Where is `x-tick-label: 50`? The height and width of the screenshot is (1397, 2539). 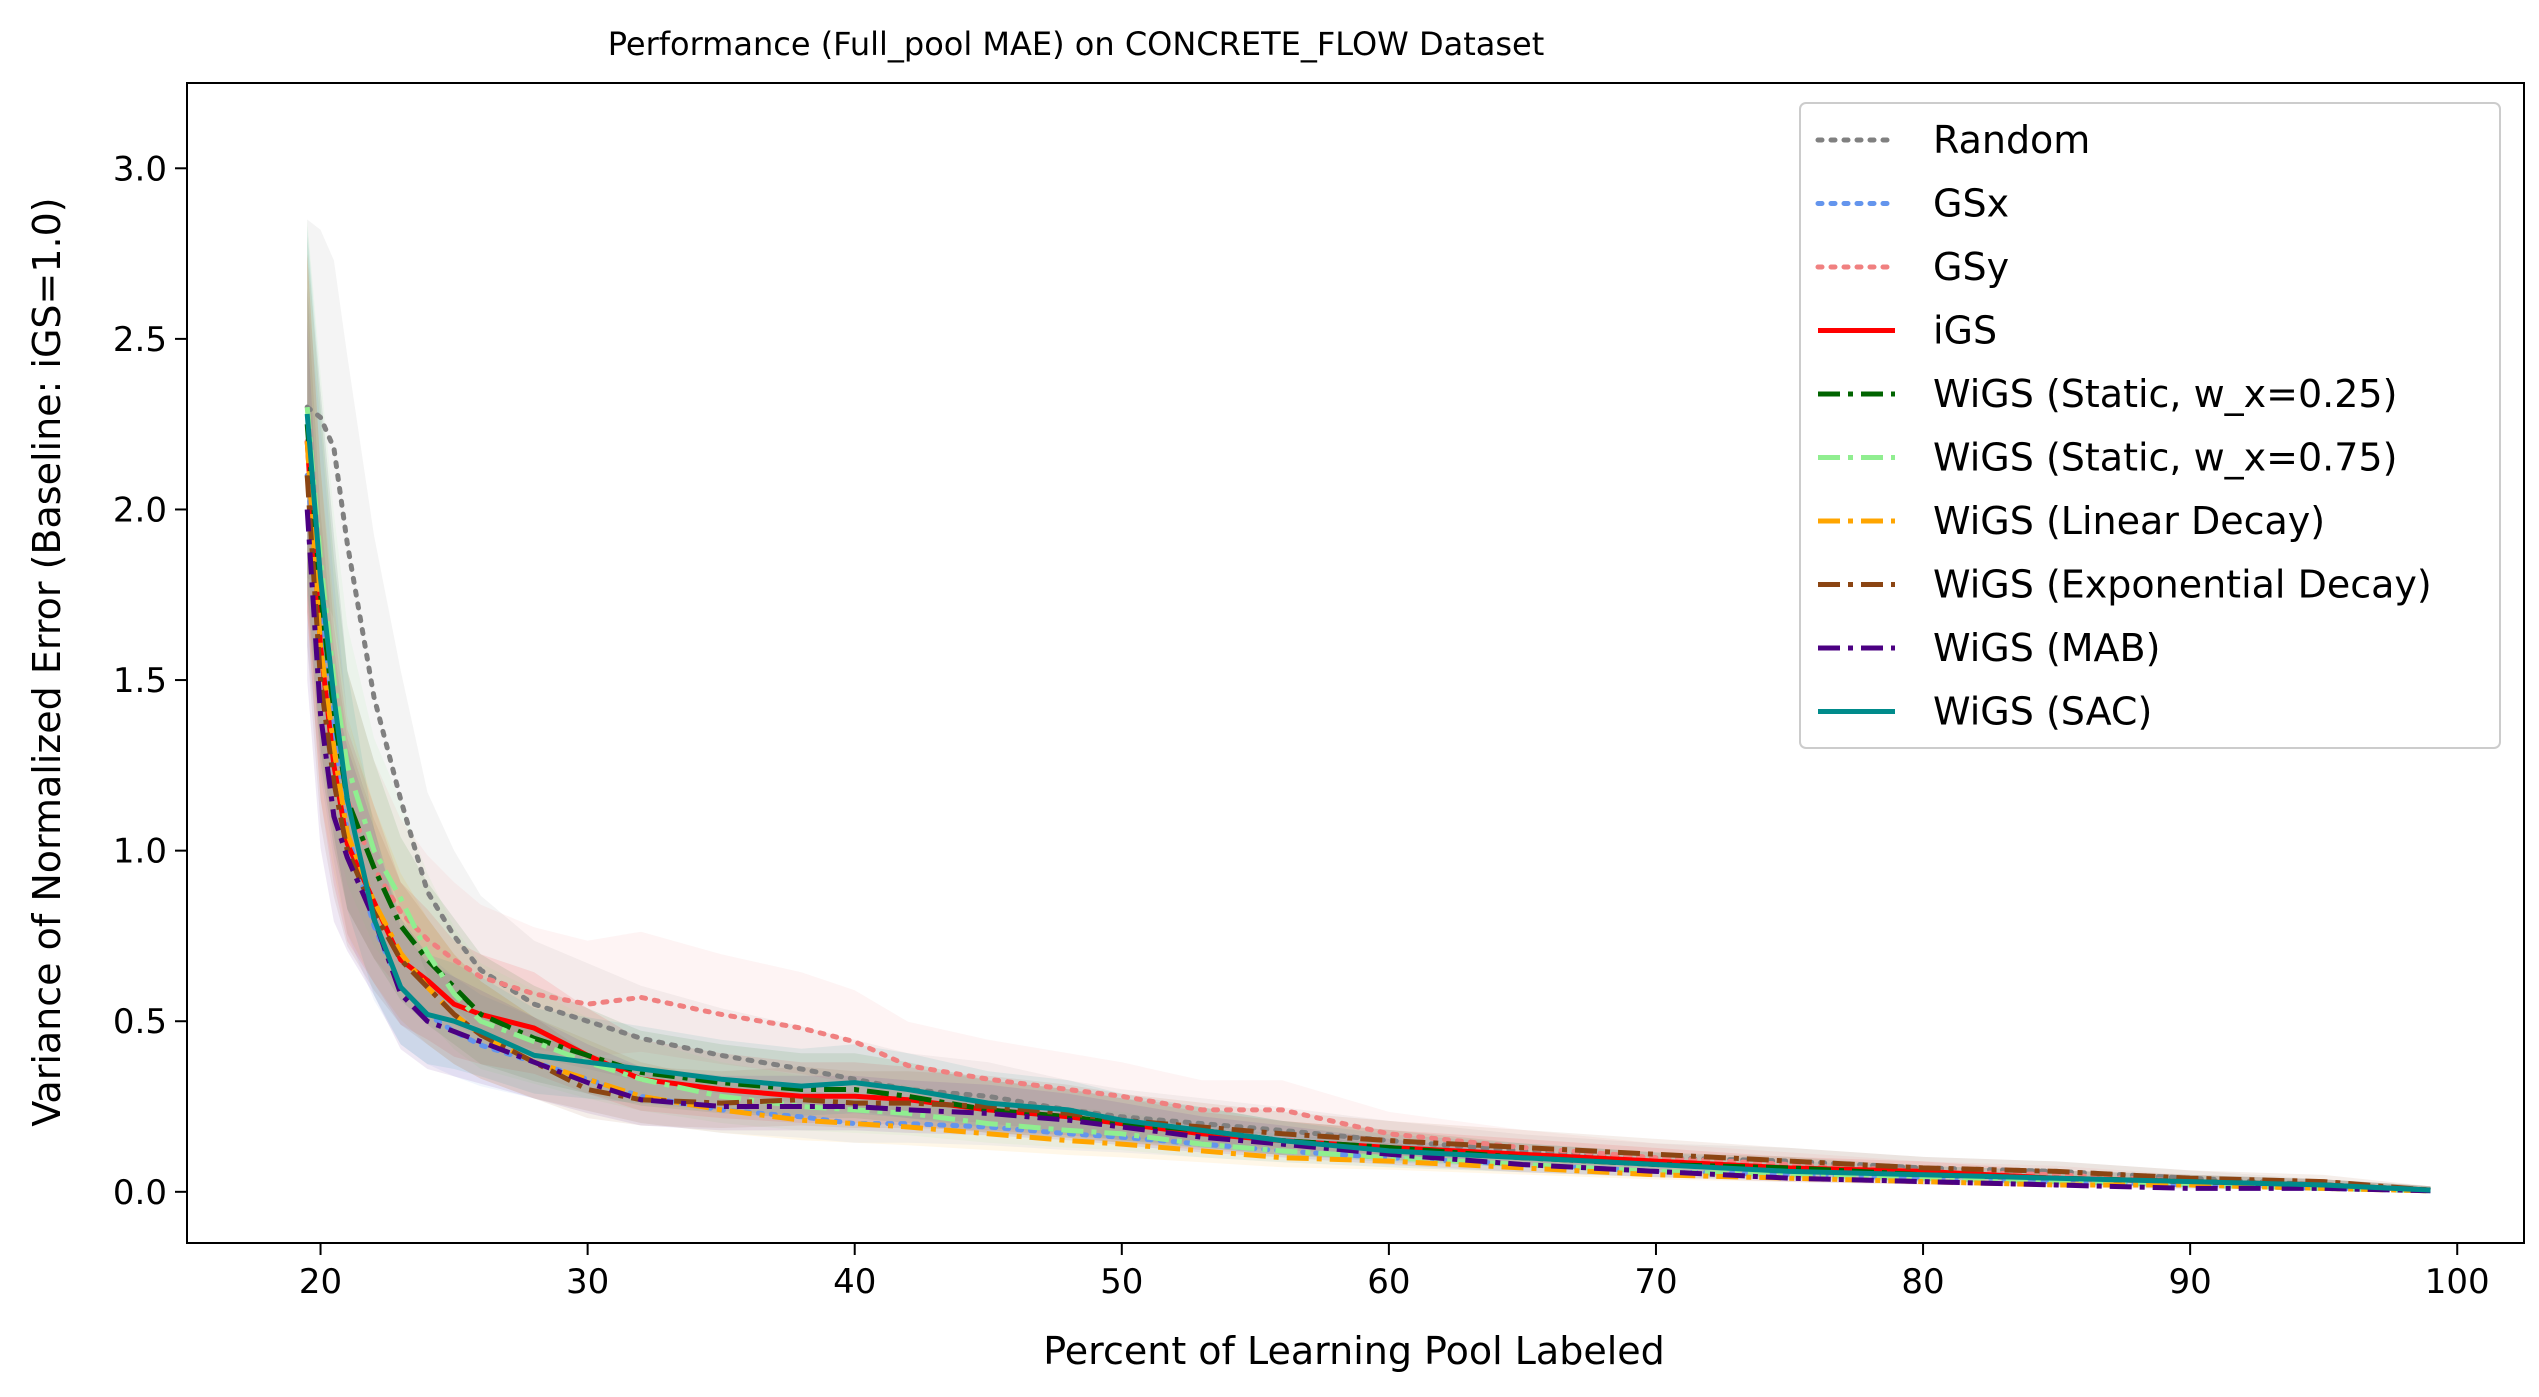 x-tick-label: 50 is located at coordinates (1121, 1282).